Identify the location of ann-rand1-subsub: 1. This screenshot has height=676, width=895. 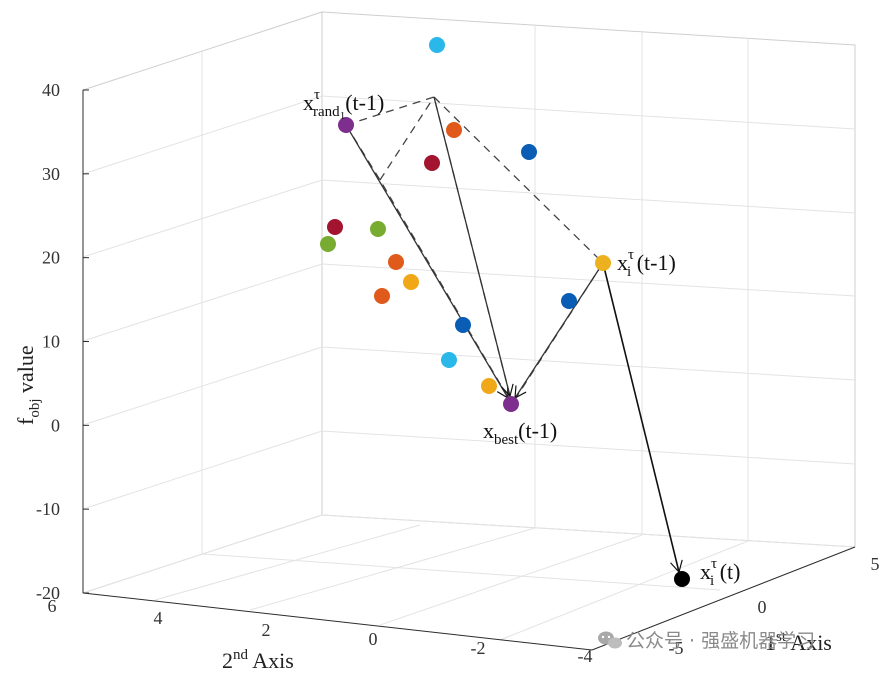
(343, 116).